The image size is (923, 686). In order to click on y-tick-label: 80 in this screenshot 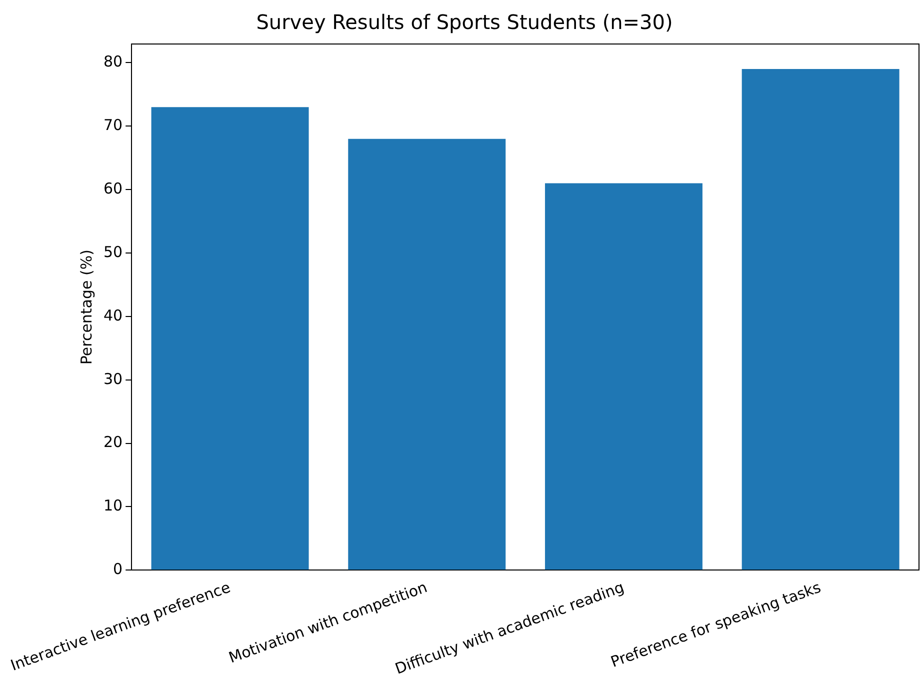, I will do `click(113, 61)`.